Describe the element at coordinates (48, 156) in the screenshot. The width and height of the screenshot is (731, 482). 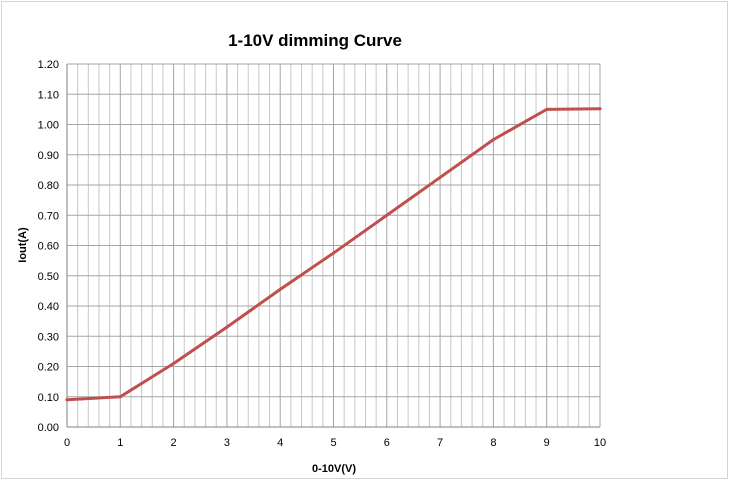
I see `y-tick-label: 0.90` at that location.